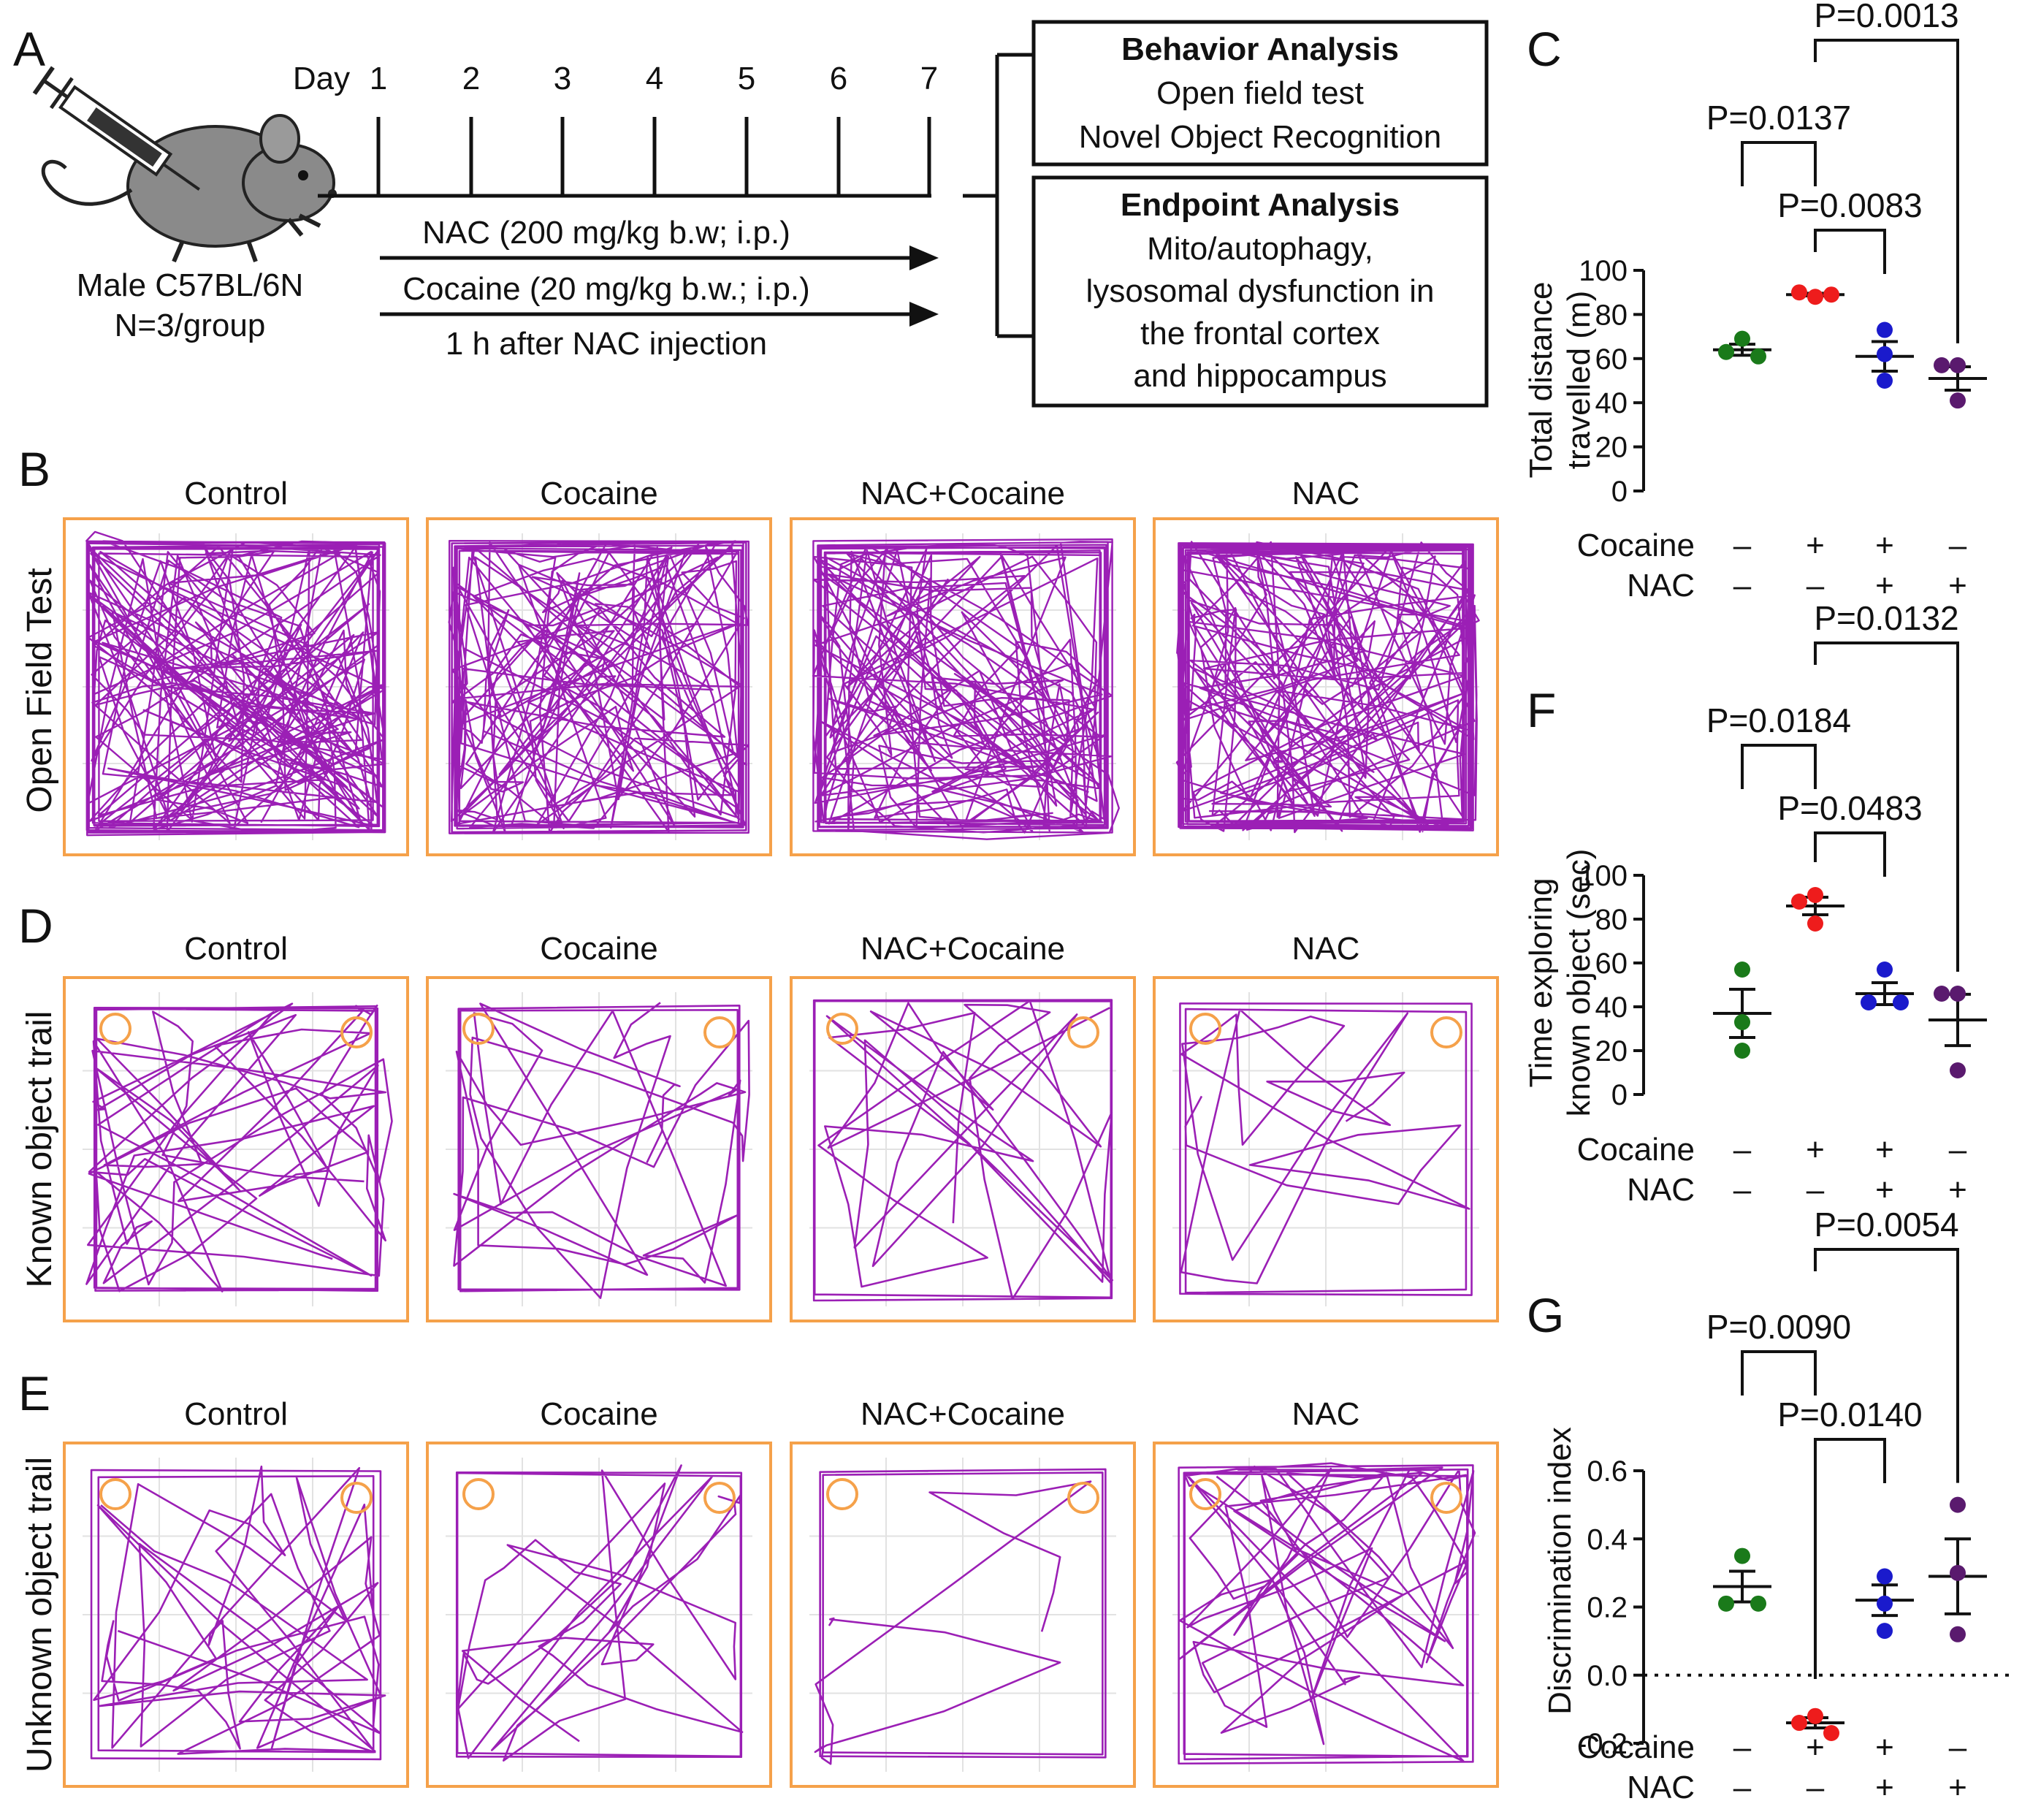 The height and width of the screenshot is (1820, 2022). What do you see at coordinates (34, 469) in the screenshot?
I see `panel-b-letter: B` at bounding box center [34, 469].